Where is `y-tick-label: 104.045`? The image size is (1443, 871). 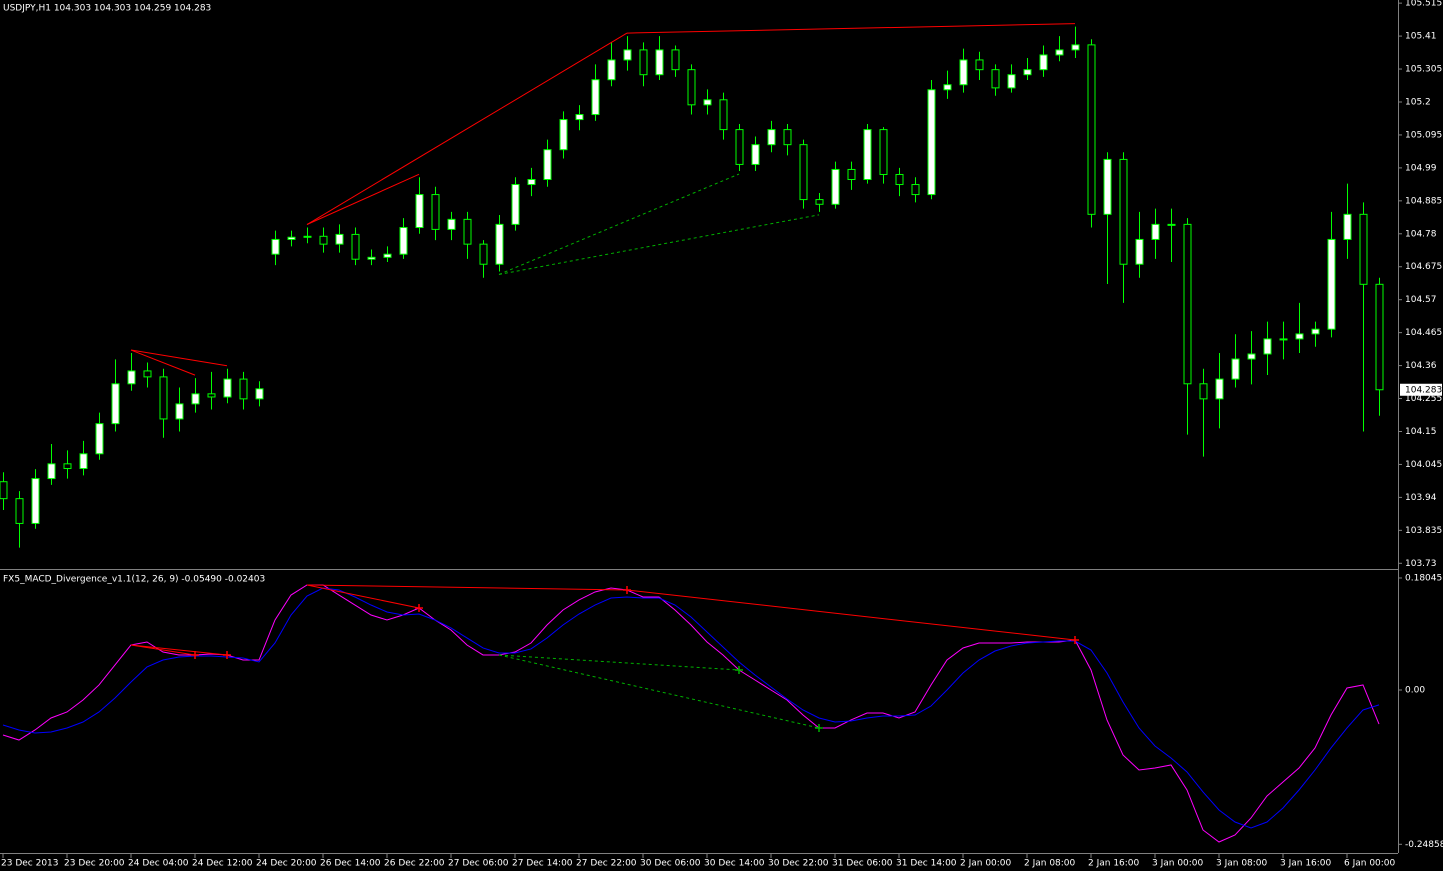 y-tick-label: 104.045 is located at coordinates (1423, 465).